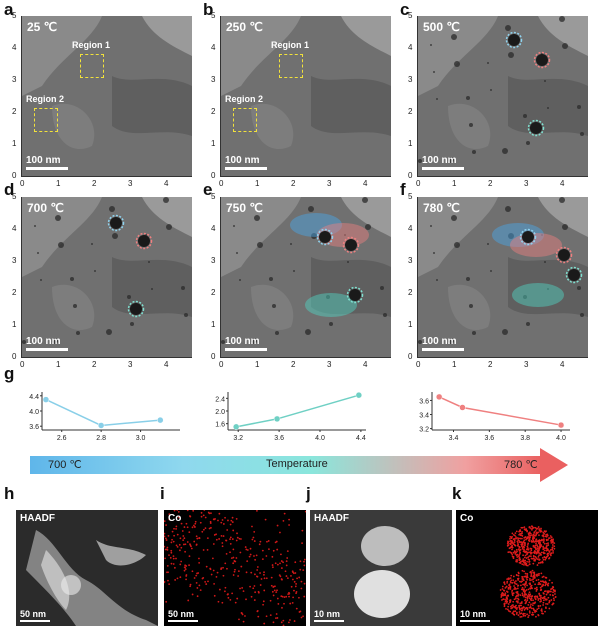  Describe the element at coordinates (290, 416) in the screenshot. I see `line-chart-2: 1.6 2.0 2.4 3.2 3.6 4.0 4.4` at that location.